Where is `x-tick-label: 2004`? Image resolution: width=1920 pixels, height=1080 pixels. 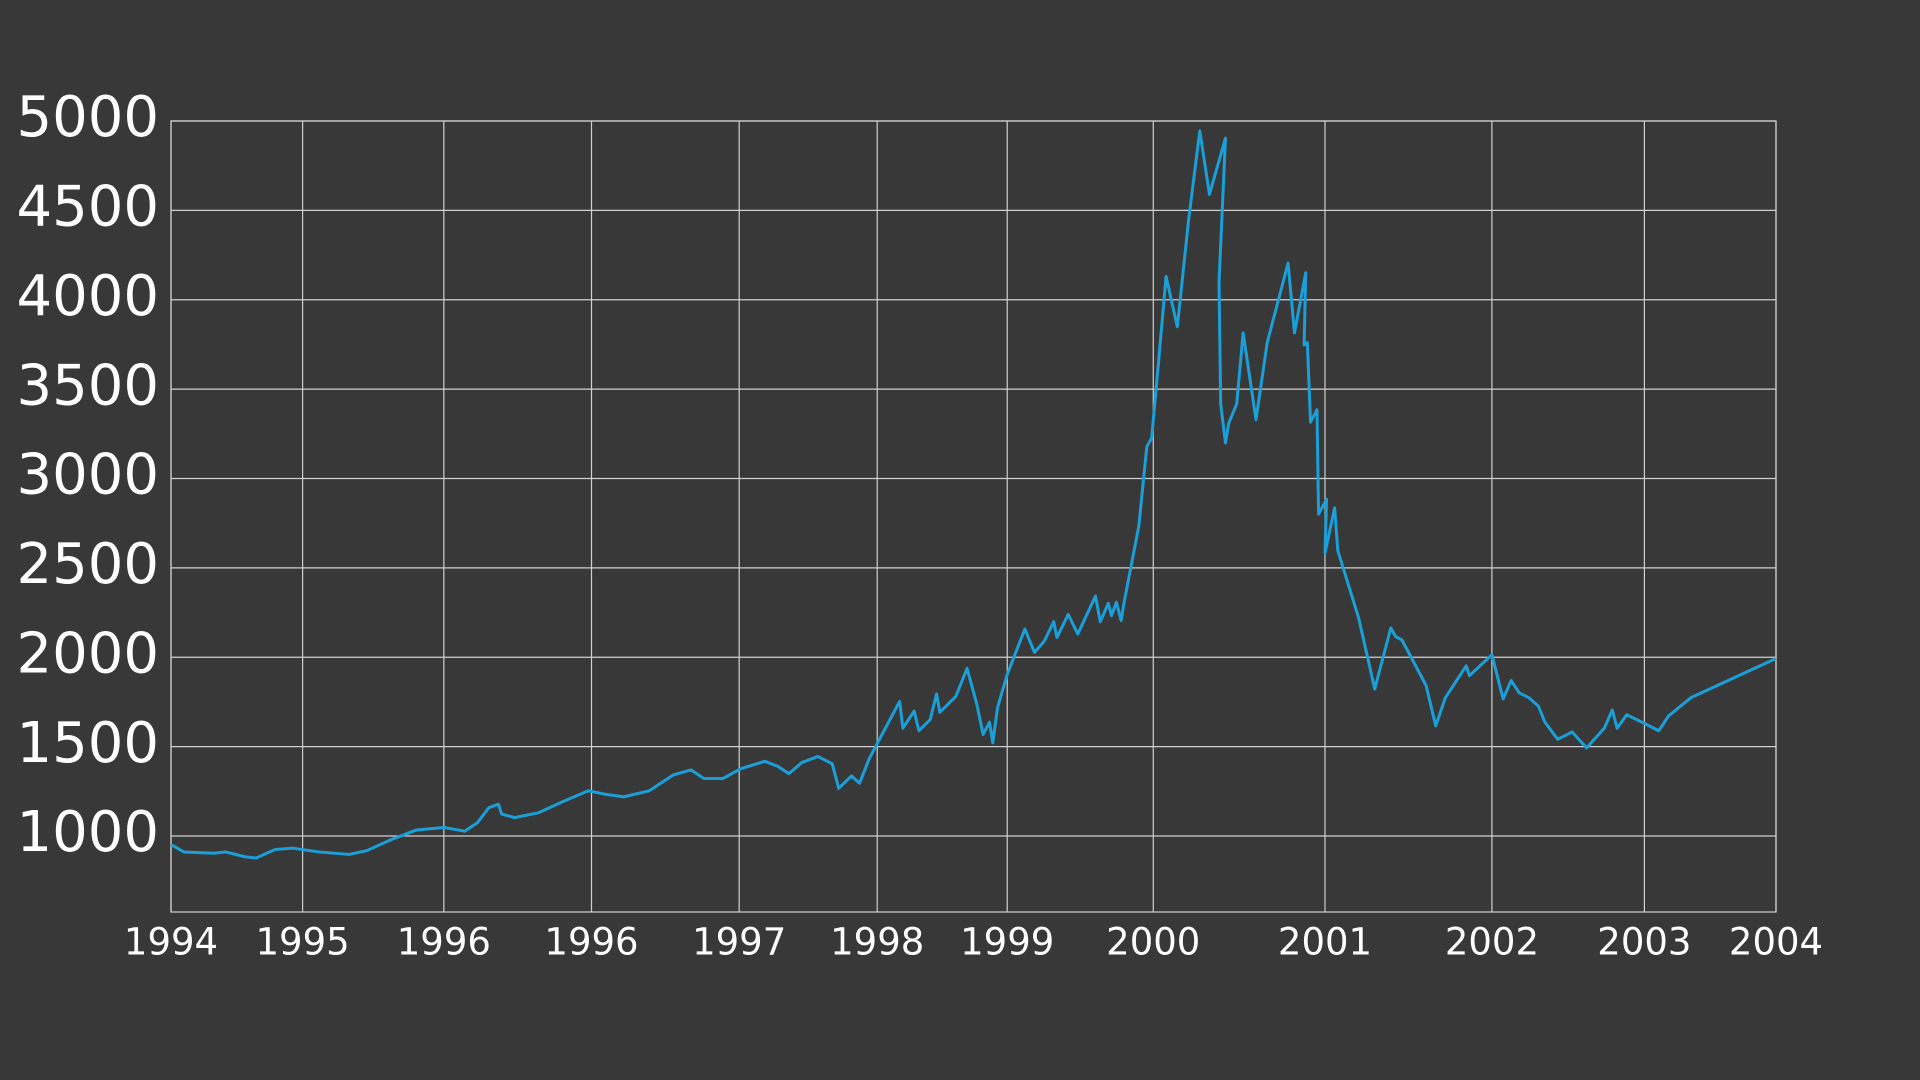
x-tick-label: 2004 is located at coordinates (1776, 942).